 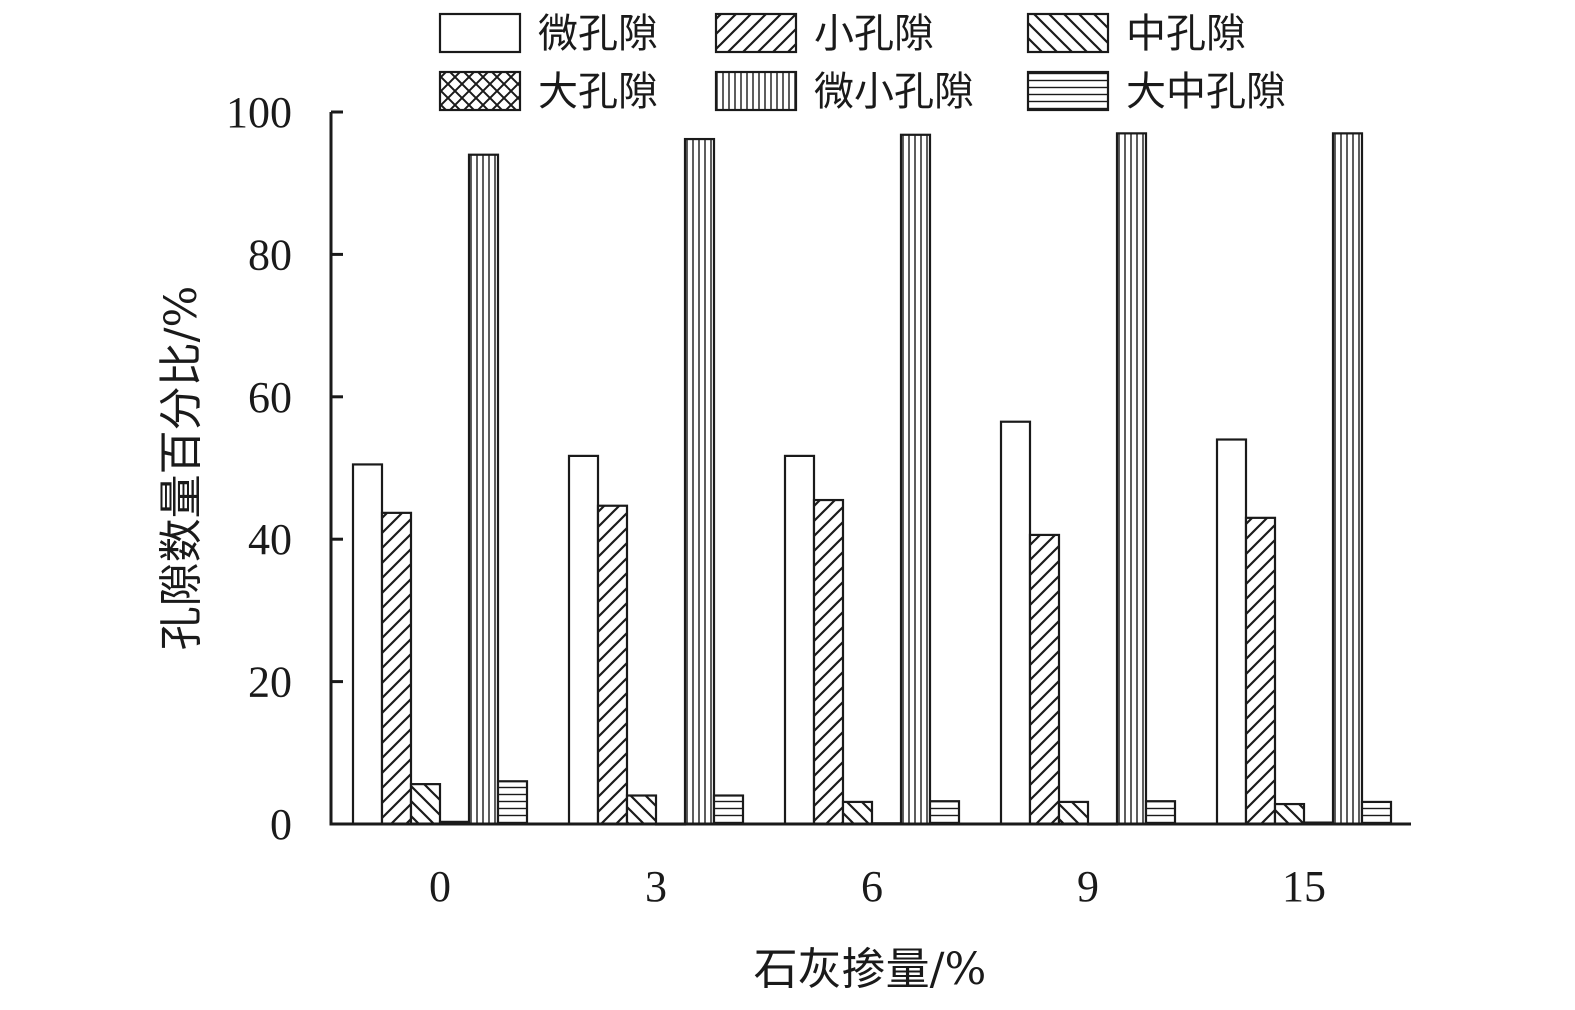 I want to click on bar-微小孔隙-3, so click(x=699, y=481).